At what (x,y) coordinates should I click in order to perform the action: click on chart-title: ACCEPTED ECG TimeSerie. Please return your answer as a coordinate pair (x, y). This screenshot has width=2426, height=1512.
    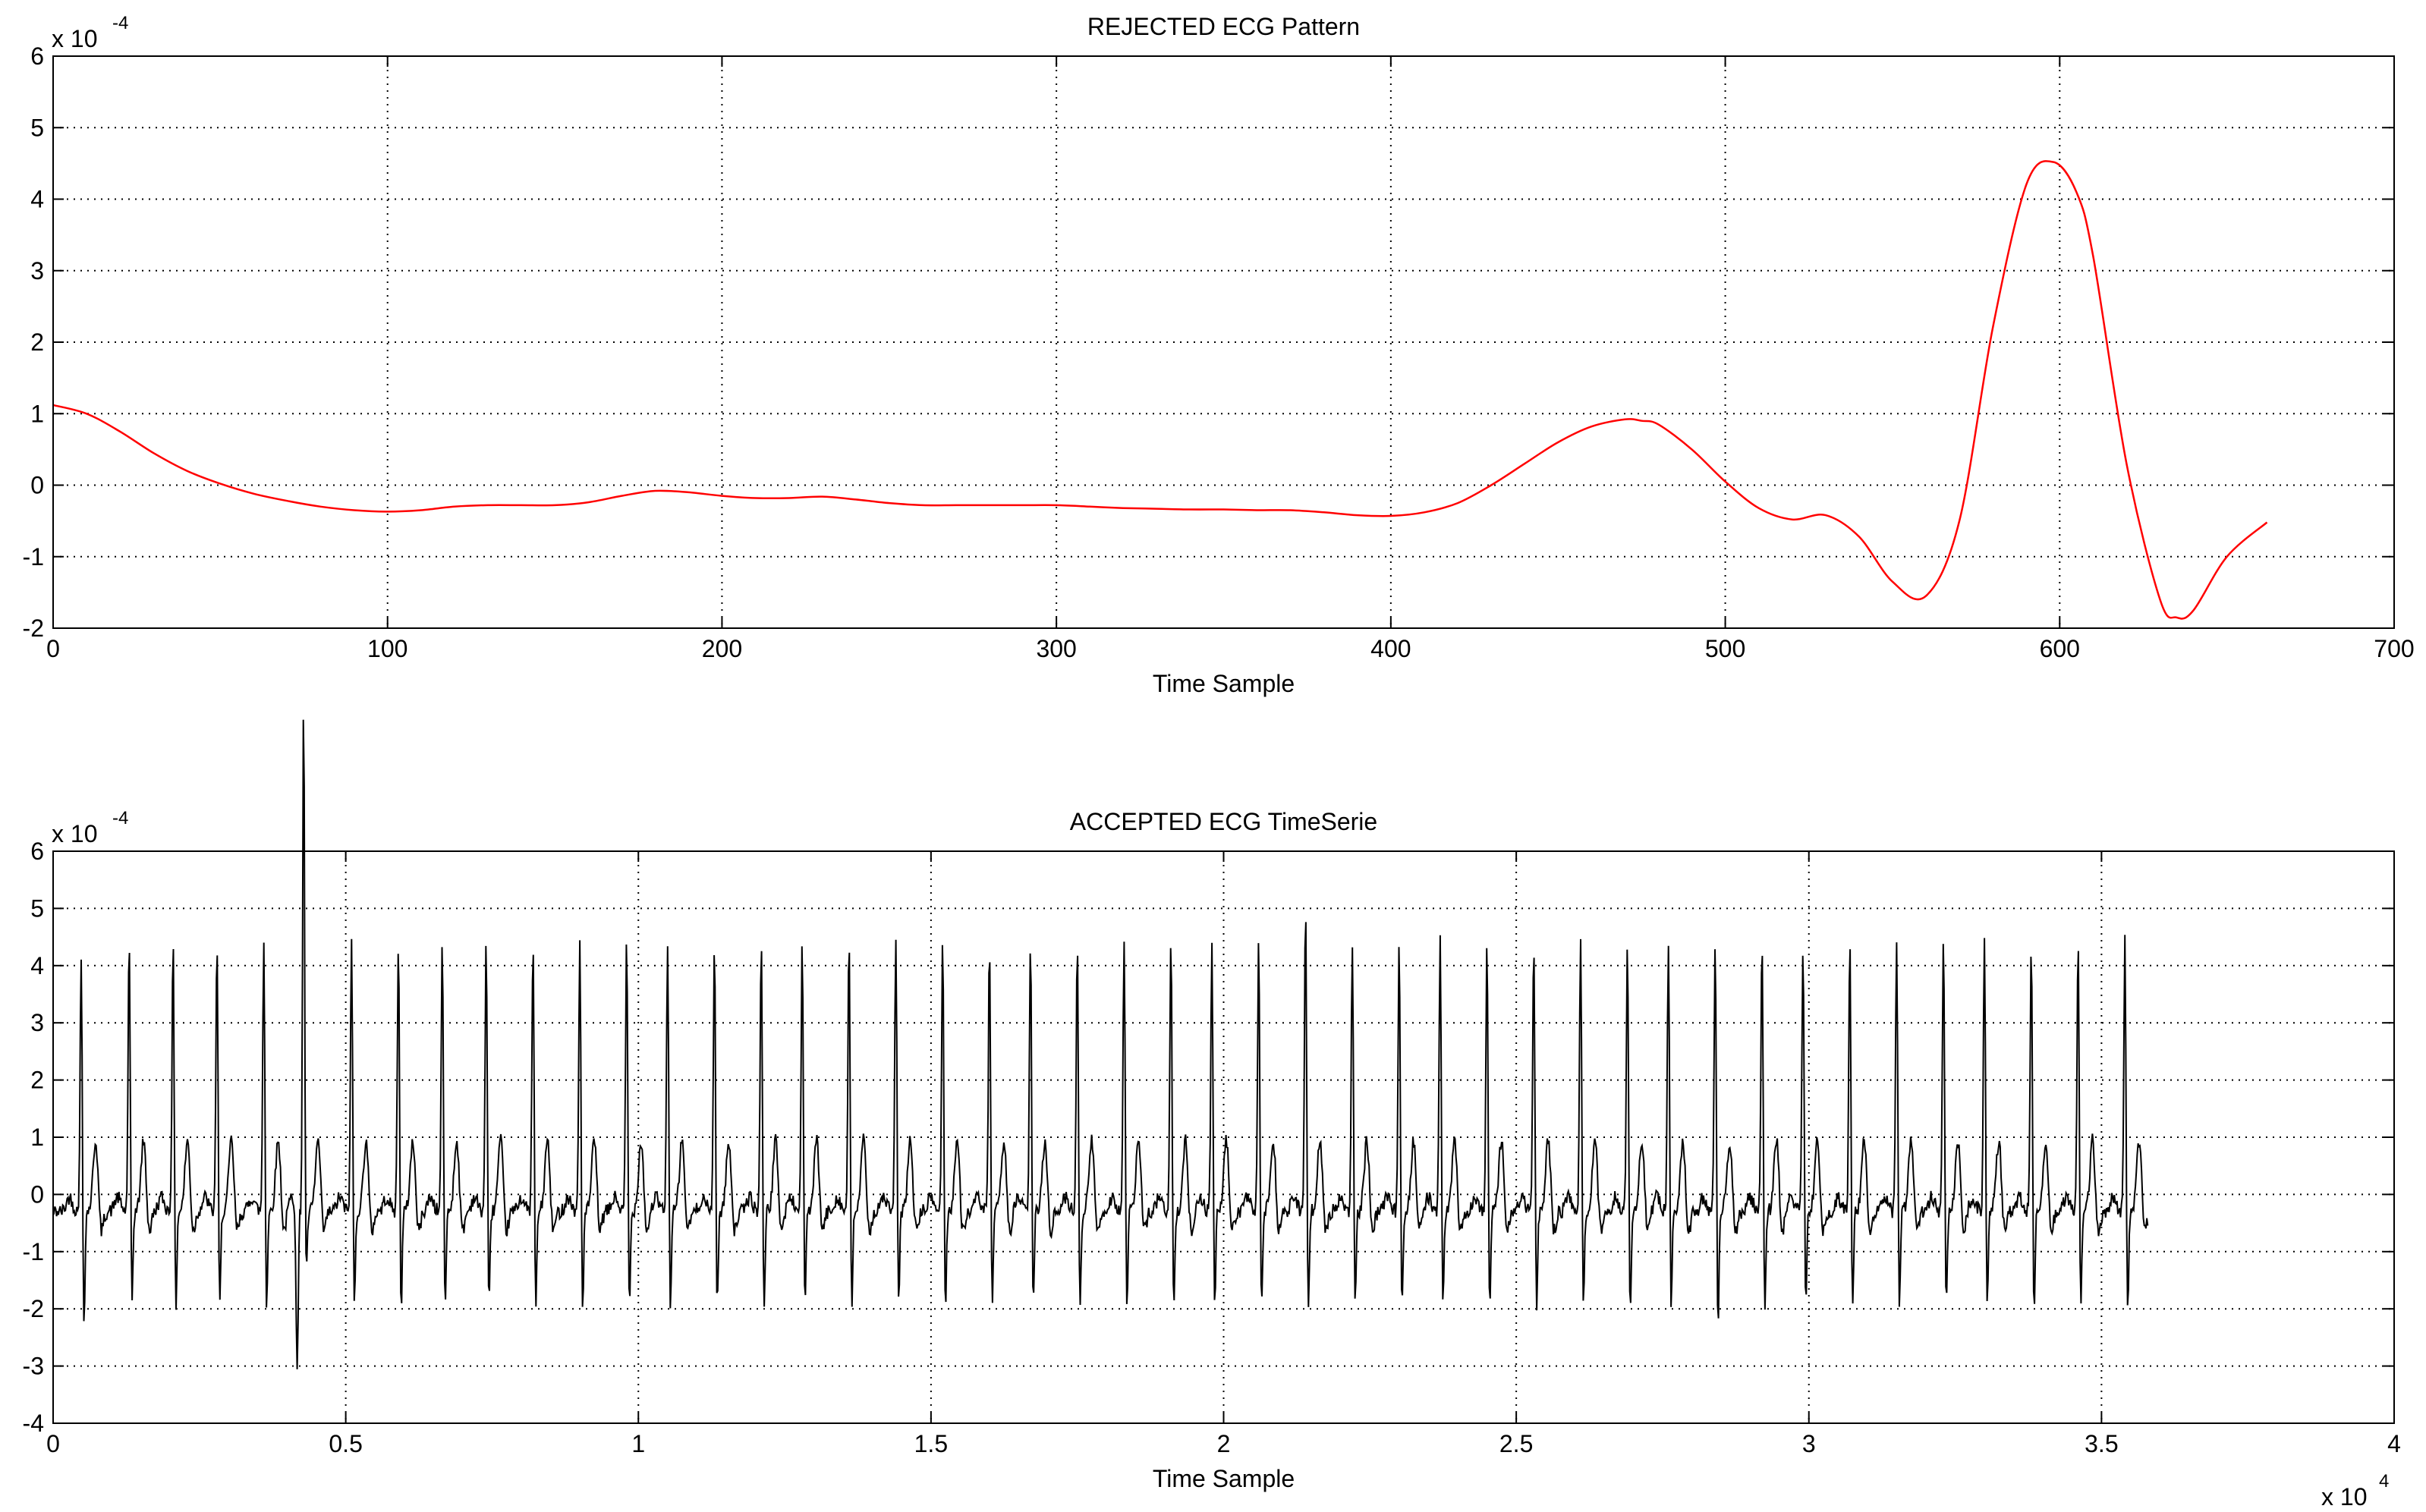
    Looking at the image, I should click on (1223, 821).